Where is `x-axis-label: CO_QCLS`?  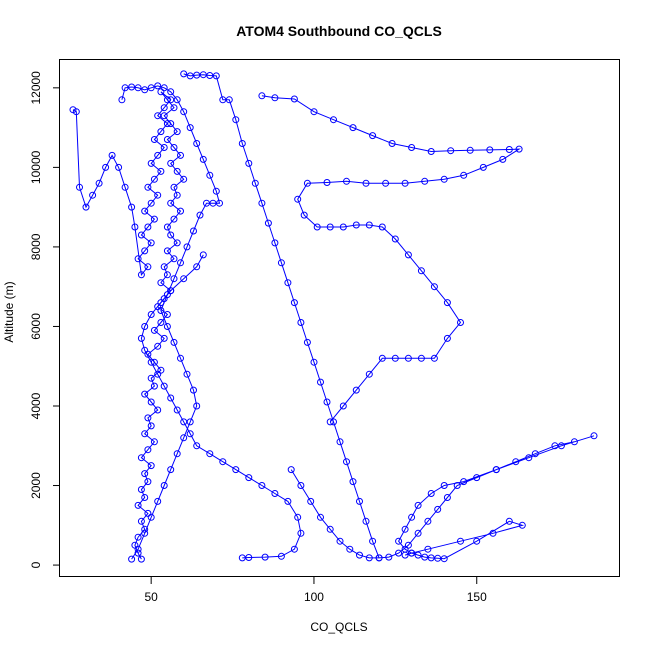 x-axis-label: CO_QCLS is located at coordinates (338, 627).